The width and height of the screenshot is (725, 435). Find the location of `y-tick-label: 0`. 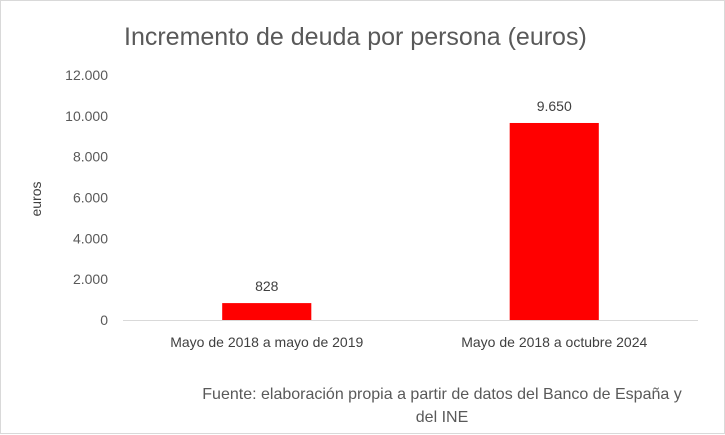

y-tick-label: 0 is located at coordinates (104, 320).